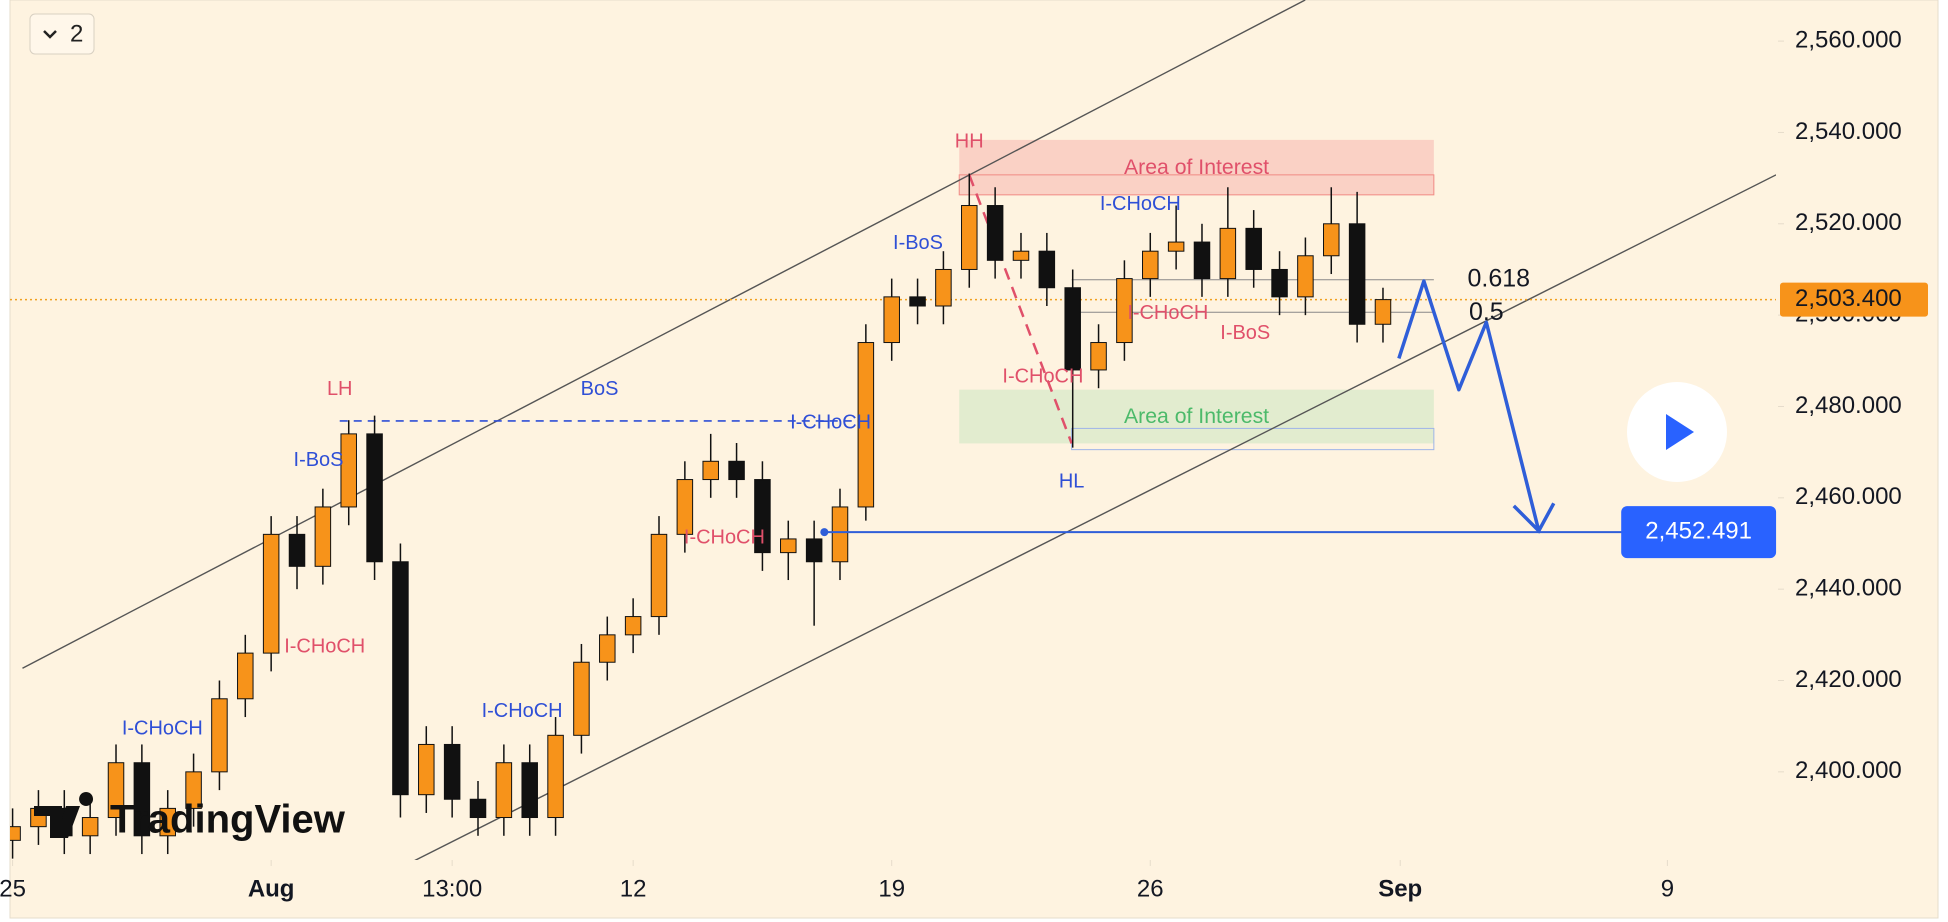 Image resolution: width=1948 pixels, height=922 pixels. What do you see at coordinates (1400, 888) in the screenshot?
I see `x-tick-label: Sep` at bounding box center [1400, 888].